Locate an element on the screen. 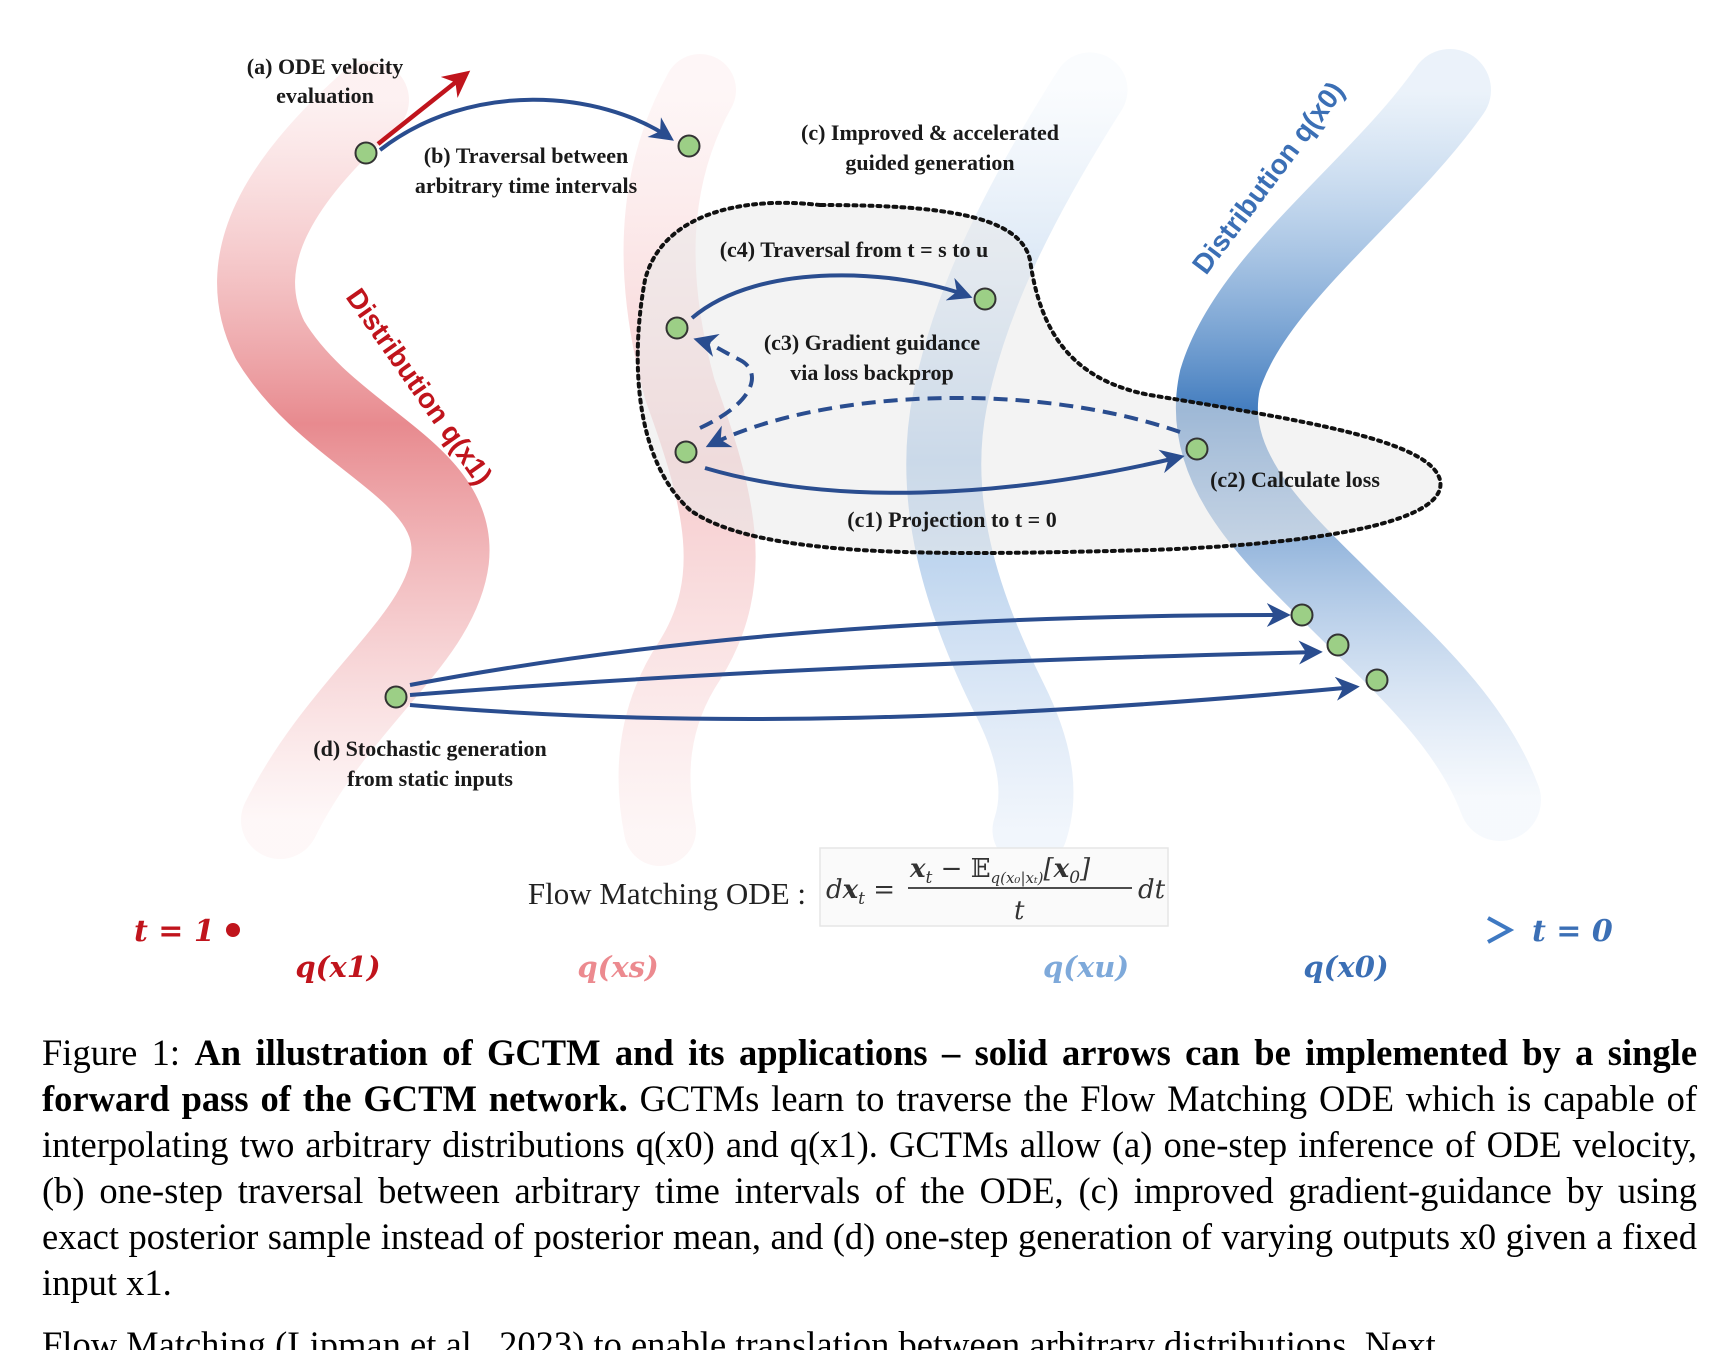  arrow-c2-loss-back is located at coordinates (943, 421).